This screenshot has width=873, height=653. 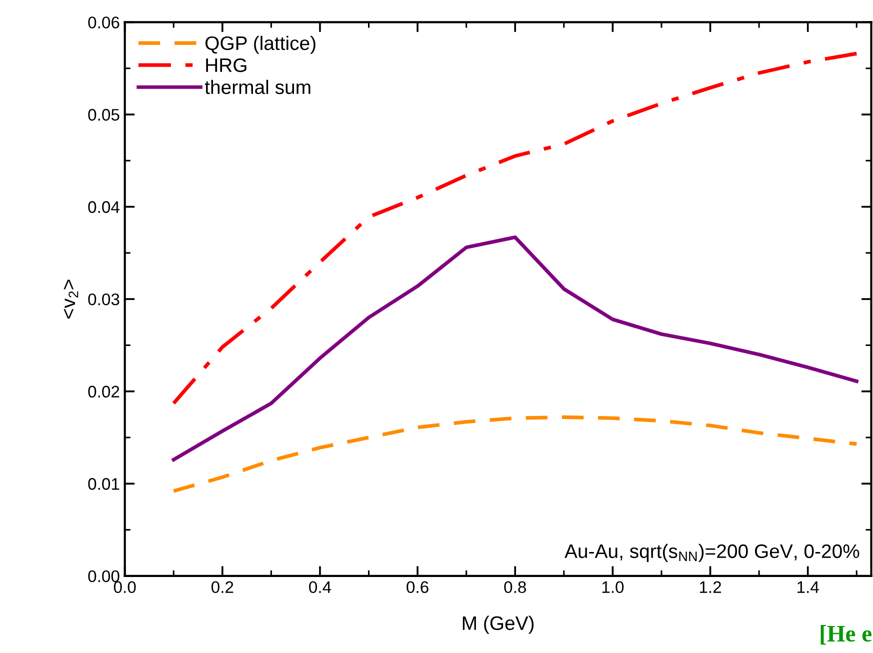 What do you see at coordinates (320, 587) in the screenshot?
I see `x-tick-label: 0.4` at bounding box center [320, 587].